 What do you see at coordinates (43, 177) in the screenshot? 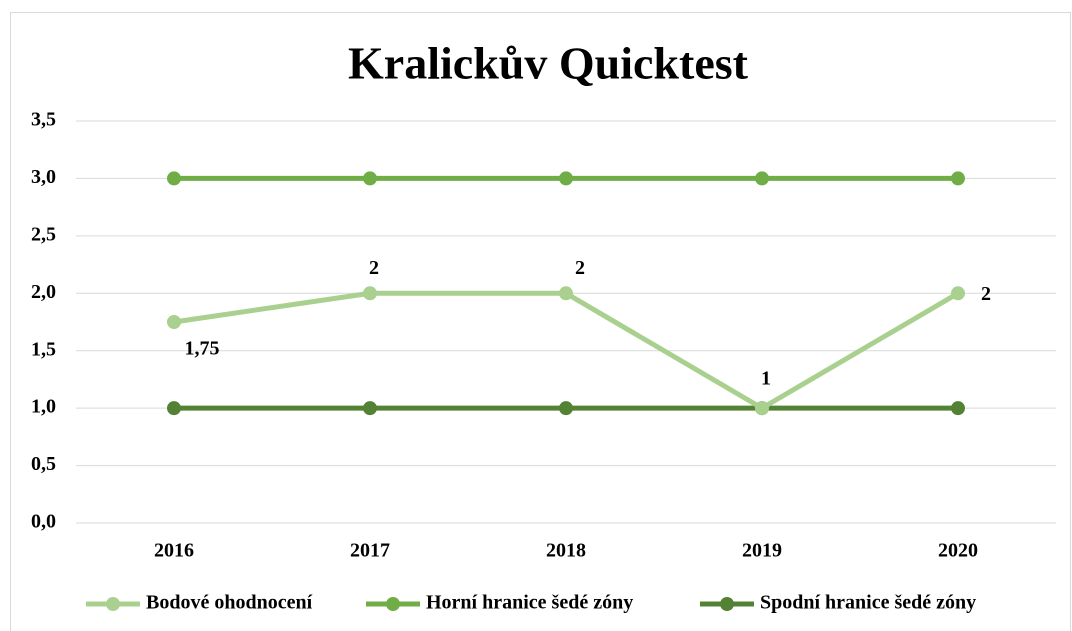
I see `y-tick-label: 3,0` at bounding box center [43, 177].